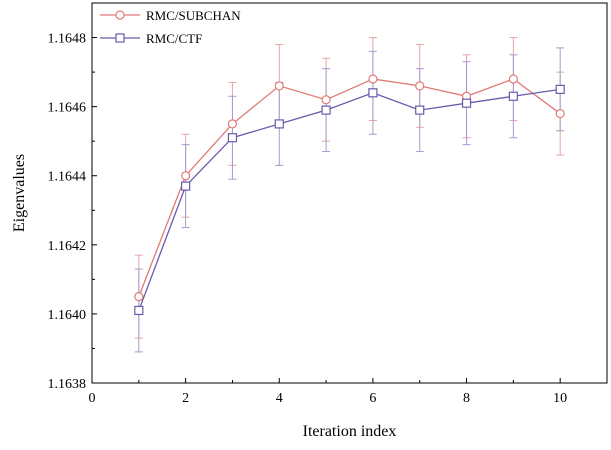 The height and width of the screenshot is (450, 611). I want to click on x-tick-label: 4, so click(279, 398).